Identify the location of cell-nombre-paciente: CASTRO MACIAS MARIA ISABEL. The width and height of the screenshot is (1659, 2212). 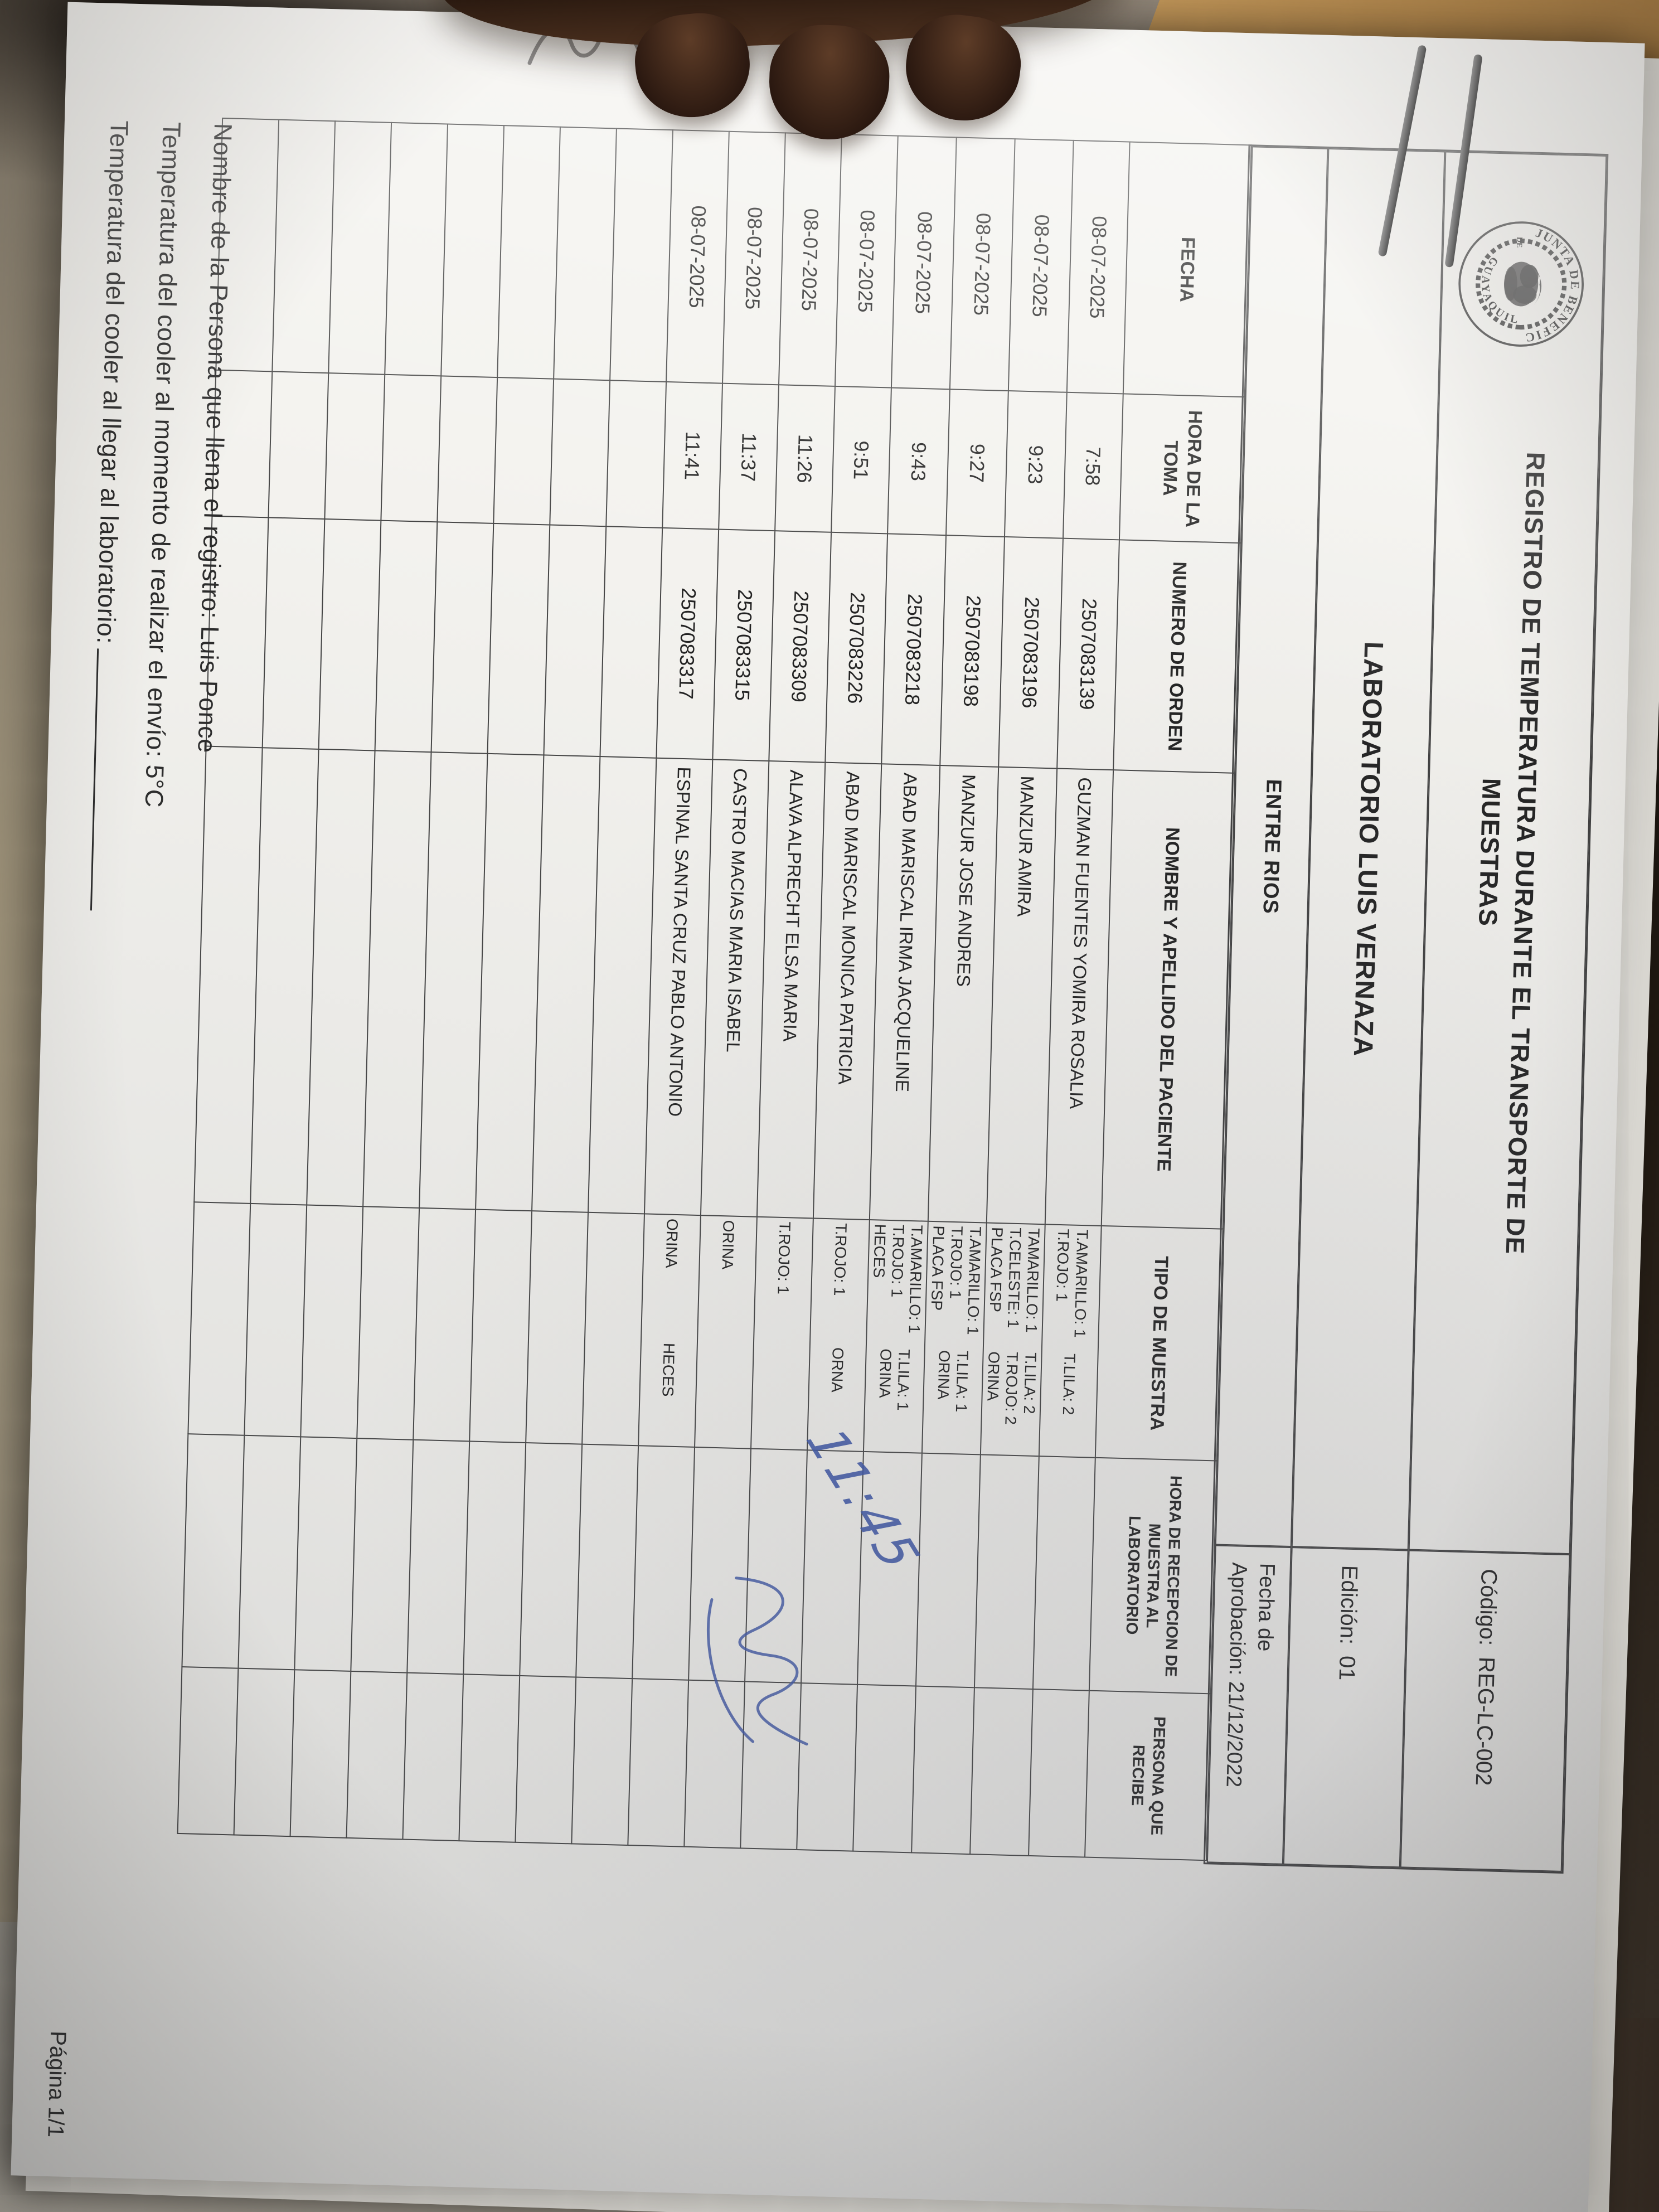
(735, 988).